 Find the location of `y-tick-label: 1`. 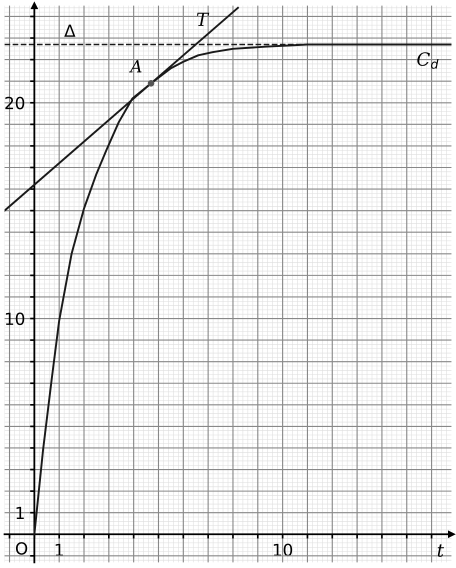

y-tick-label: 1 is located at coordinates (20, 513).